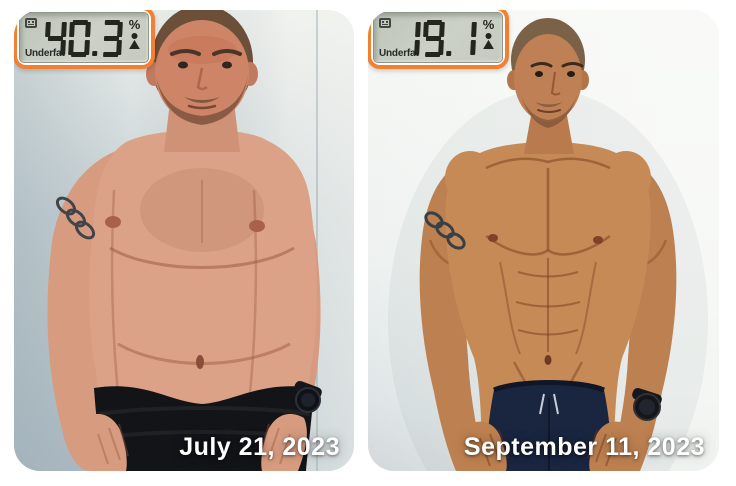 The height and width of the screenshot is (486, 736). What do you see at coordinates (647, 404) in the screenshot?
I see `after-watch` at bounding box center [647, 404].